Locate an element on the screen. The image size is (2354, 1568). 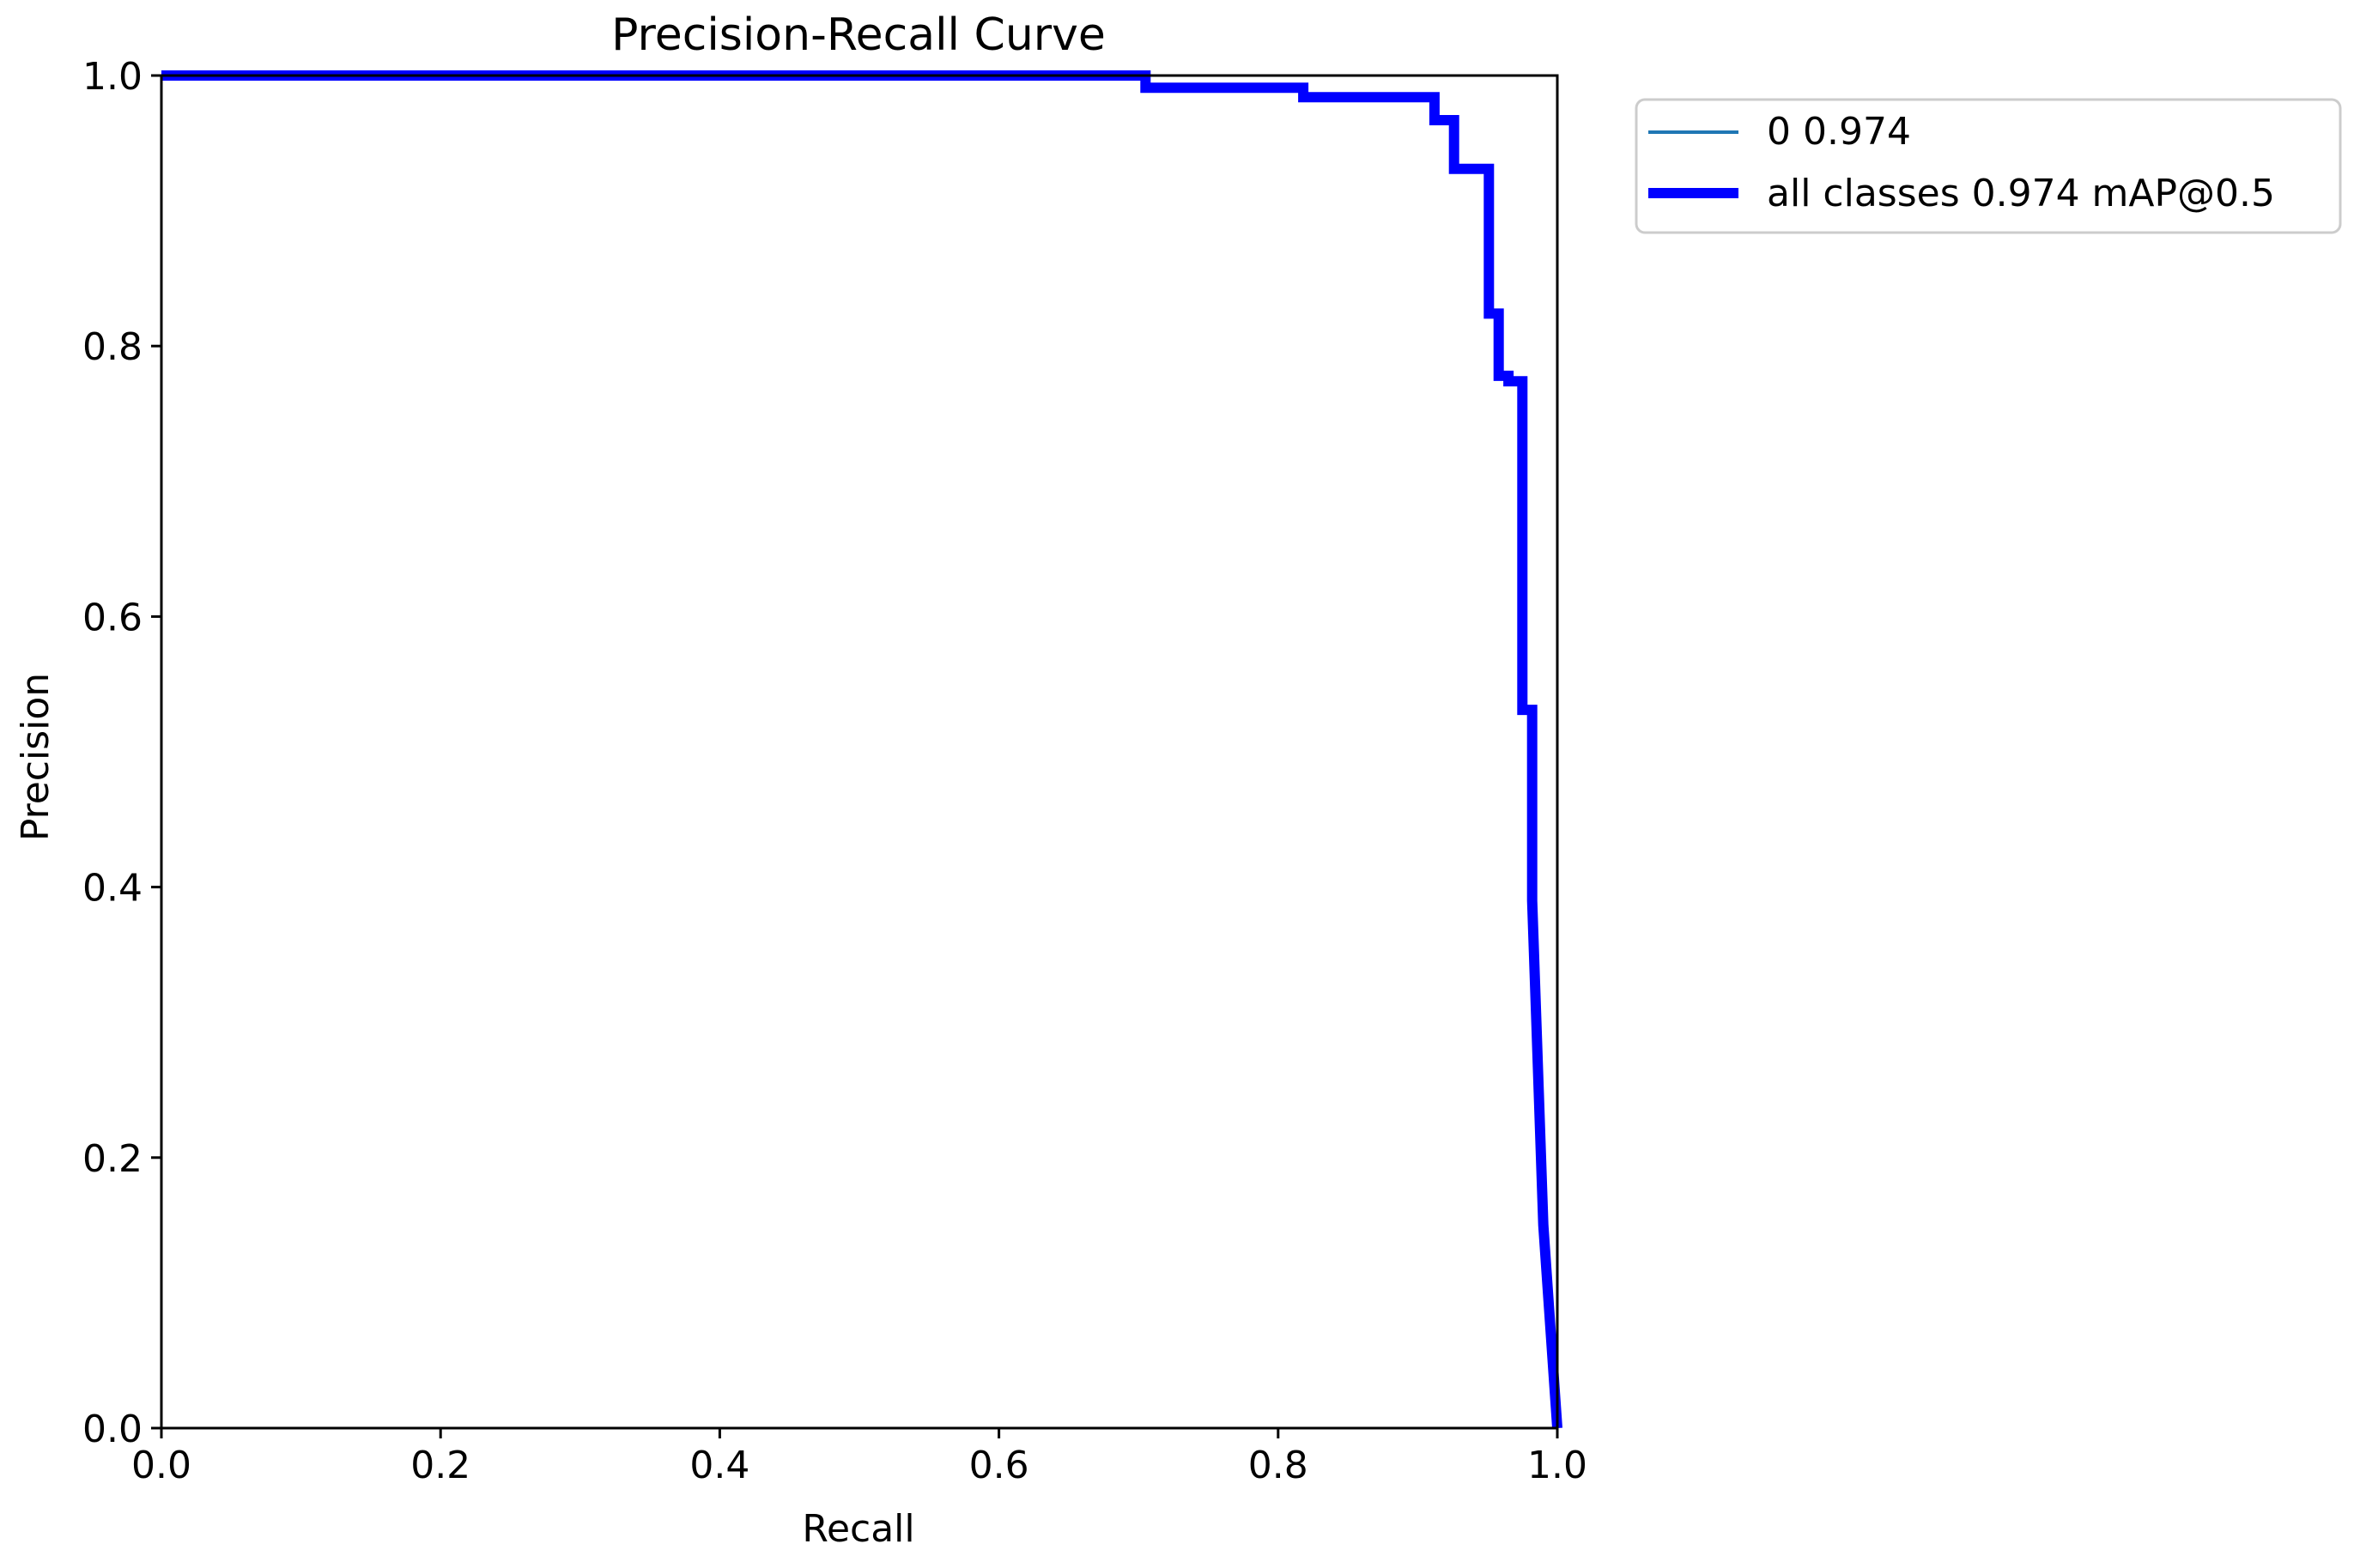
x-tick-label: 1.0 is located at coordinates (1557, 1465).